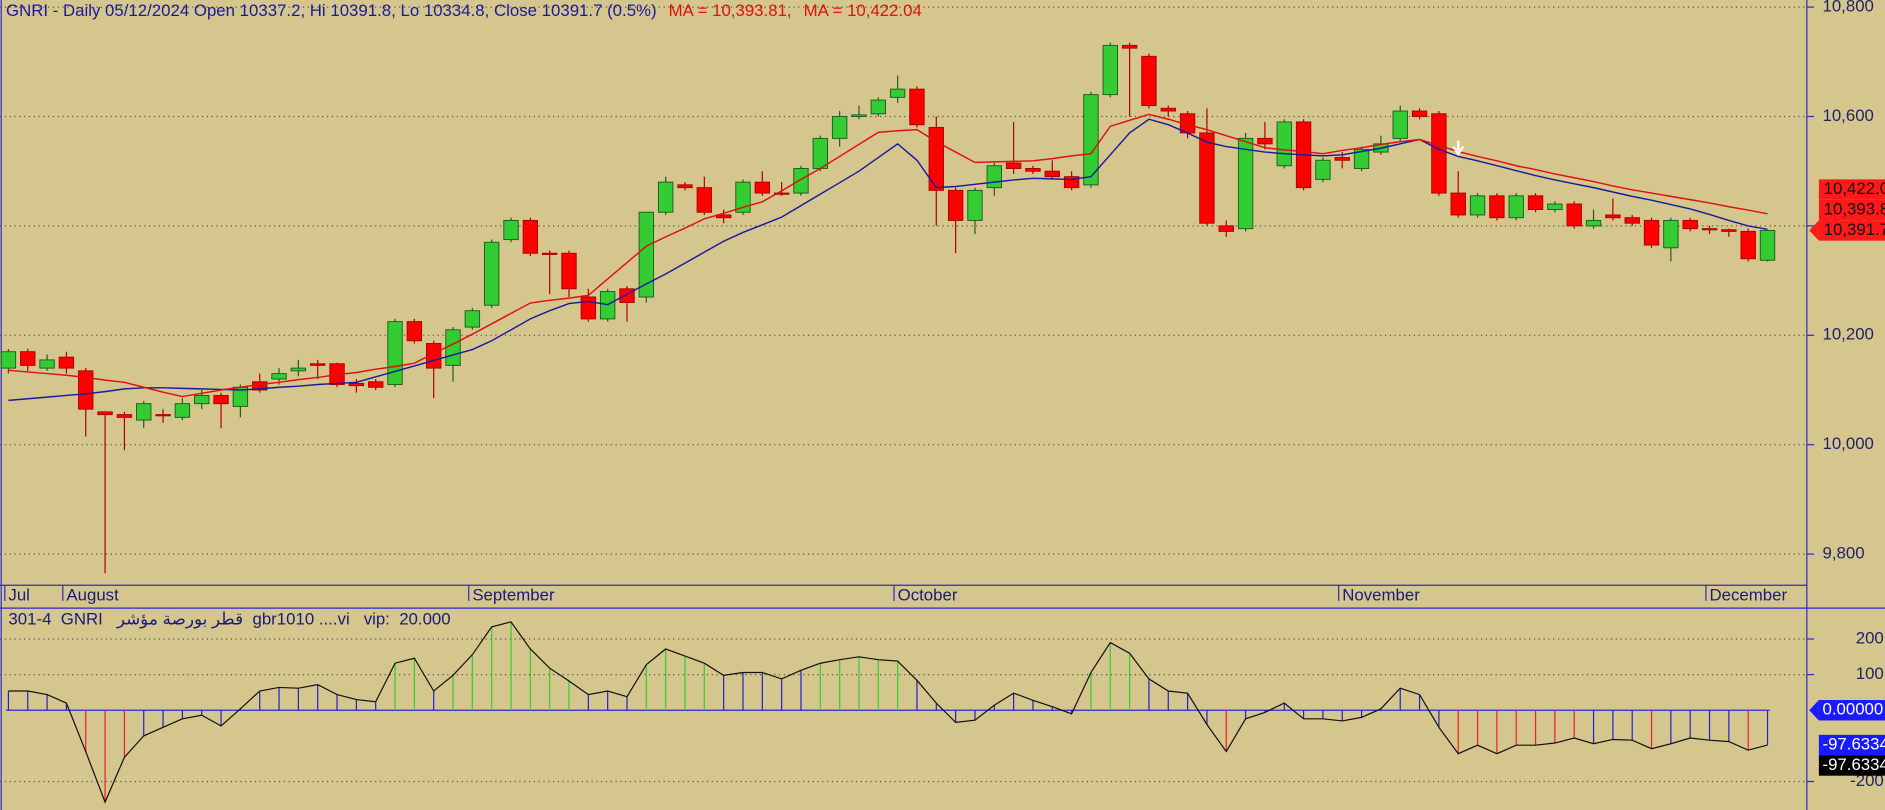 Image resolution: width=1885 pixels, height=810 pixels. I want to click on y-tick-label: 10,000, so click(1847, 443).